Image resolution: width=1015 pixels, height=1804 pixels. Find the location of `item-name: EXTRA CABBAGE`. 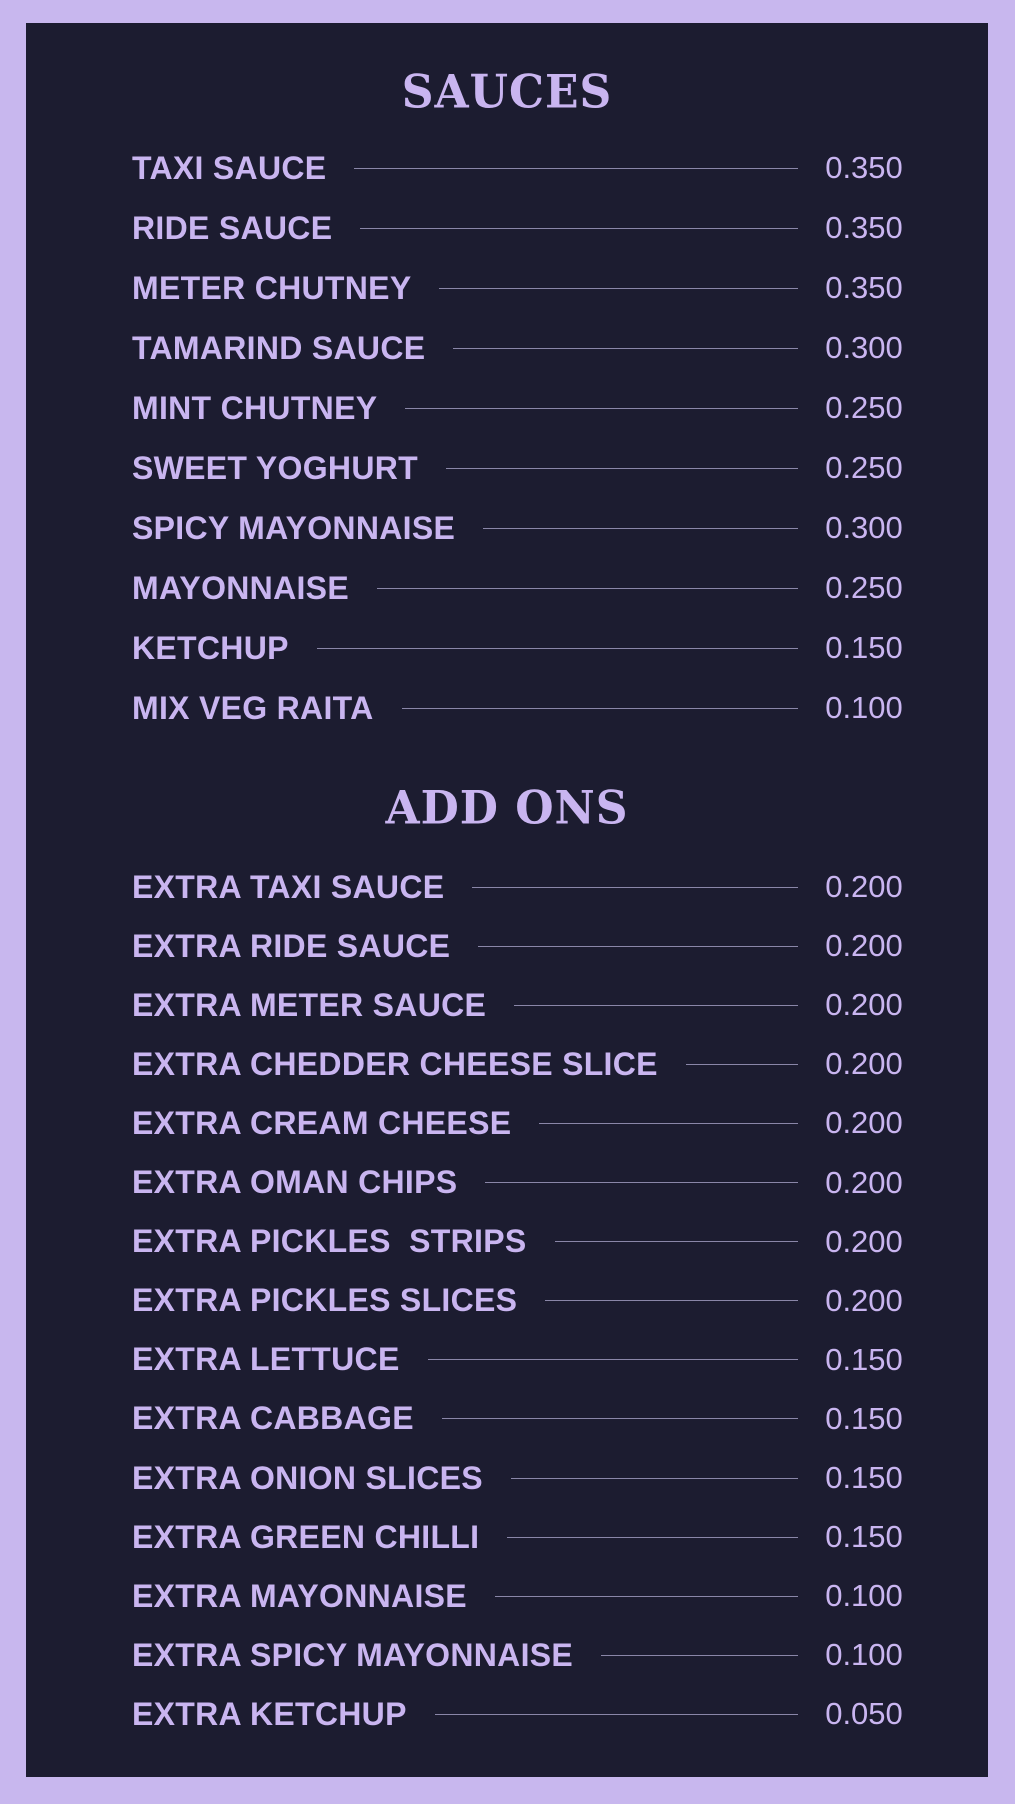

item-name: EXTRA CABBAGE is located at coordinates (273, 1418).